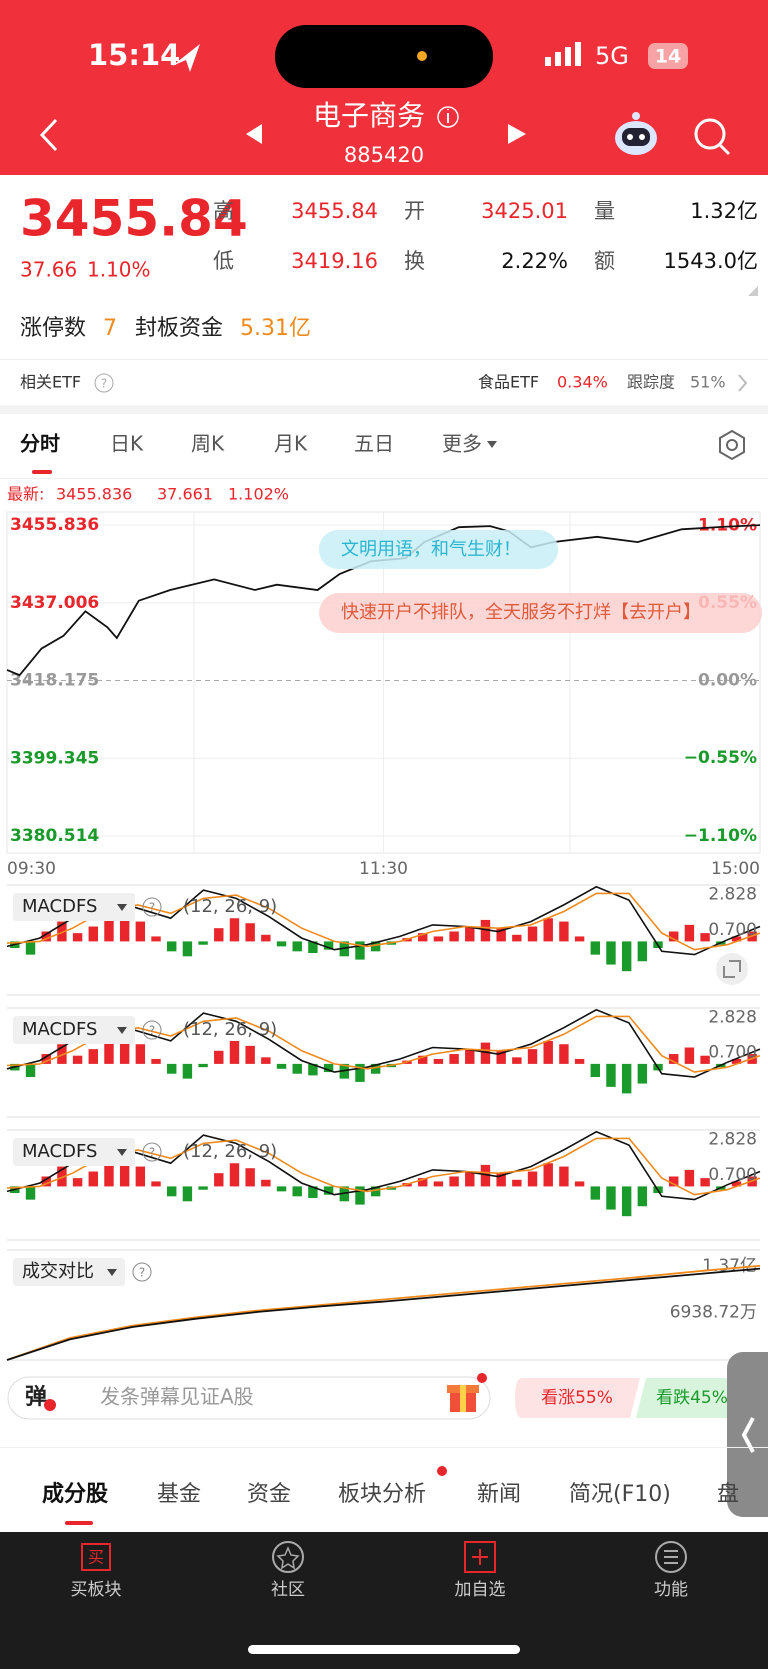  I want to click on home-indicator, so click(384, 1649).